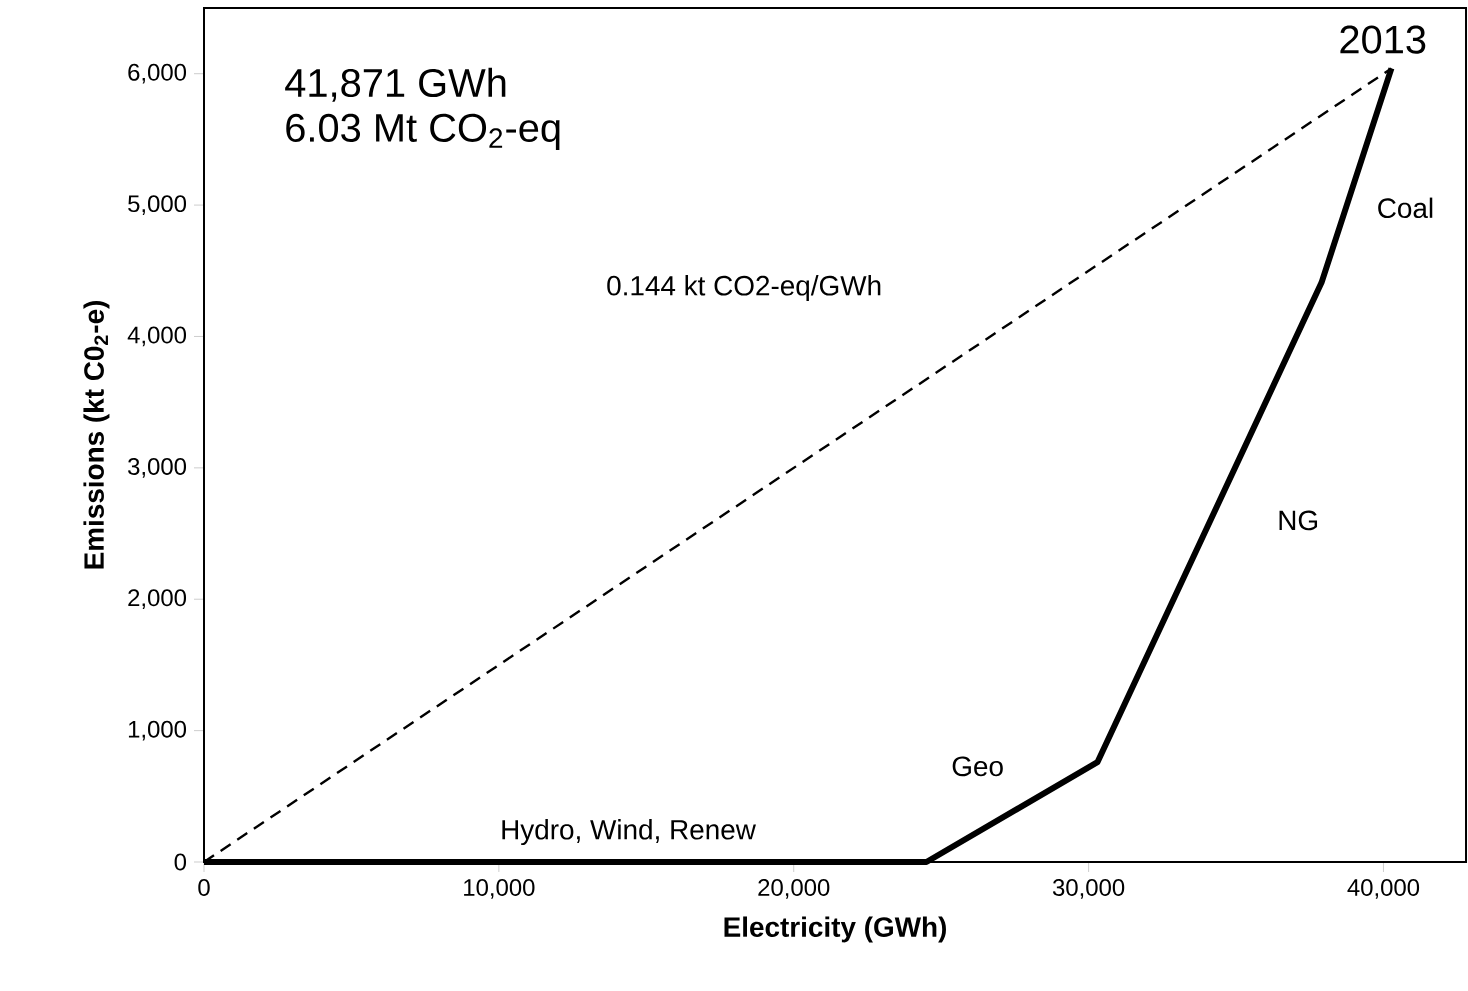 The image size is (1468, 991). What do you see at coordinates (157, 730) in the screenshot?
I see `y-tick-label: 1,000` at bounding box center [157, 730].